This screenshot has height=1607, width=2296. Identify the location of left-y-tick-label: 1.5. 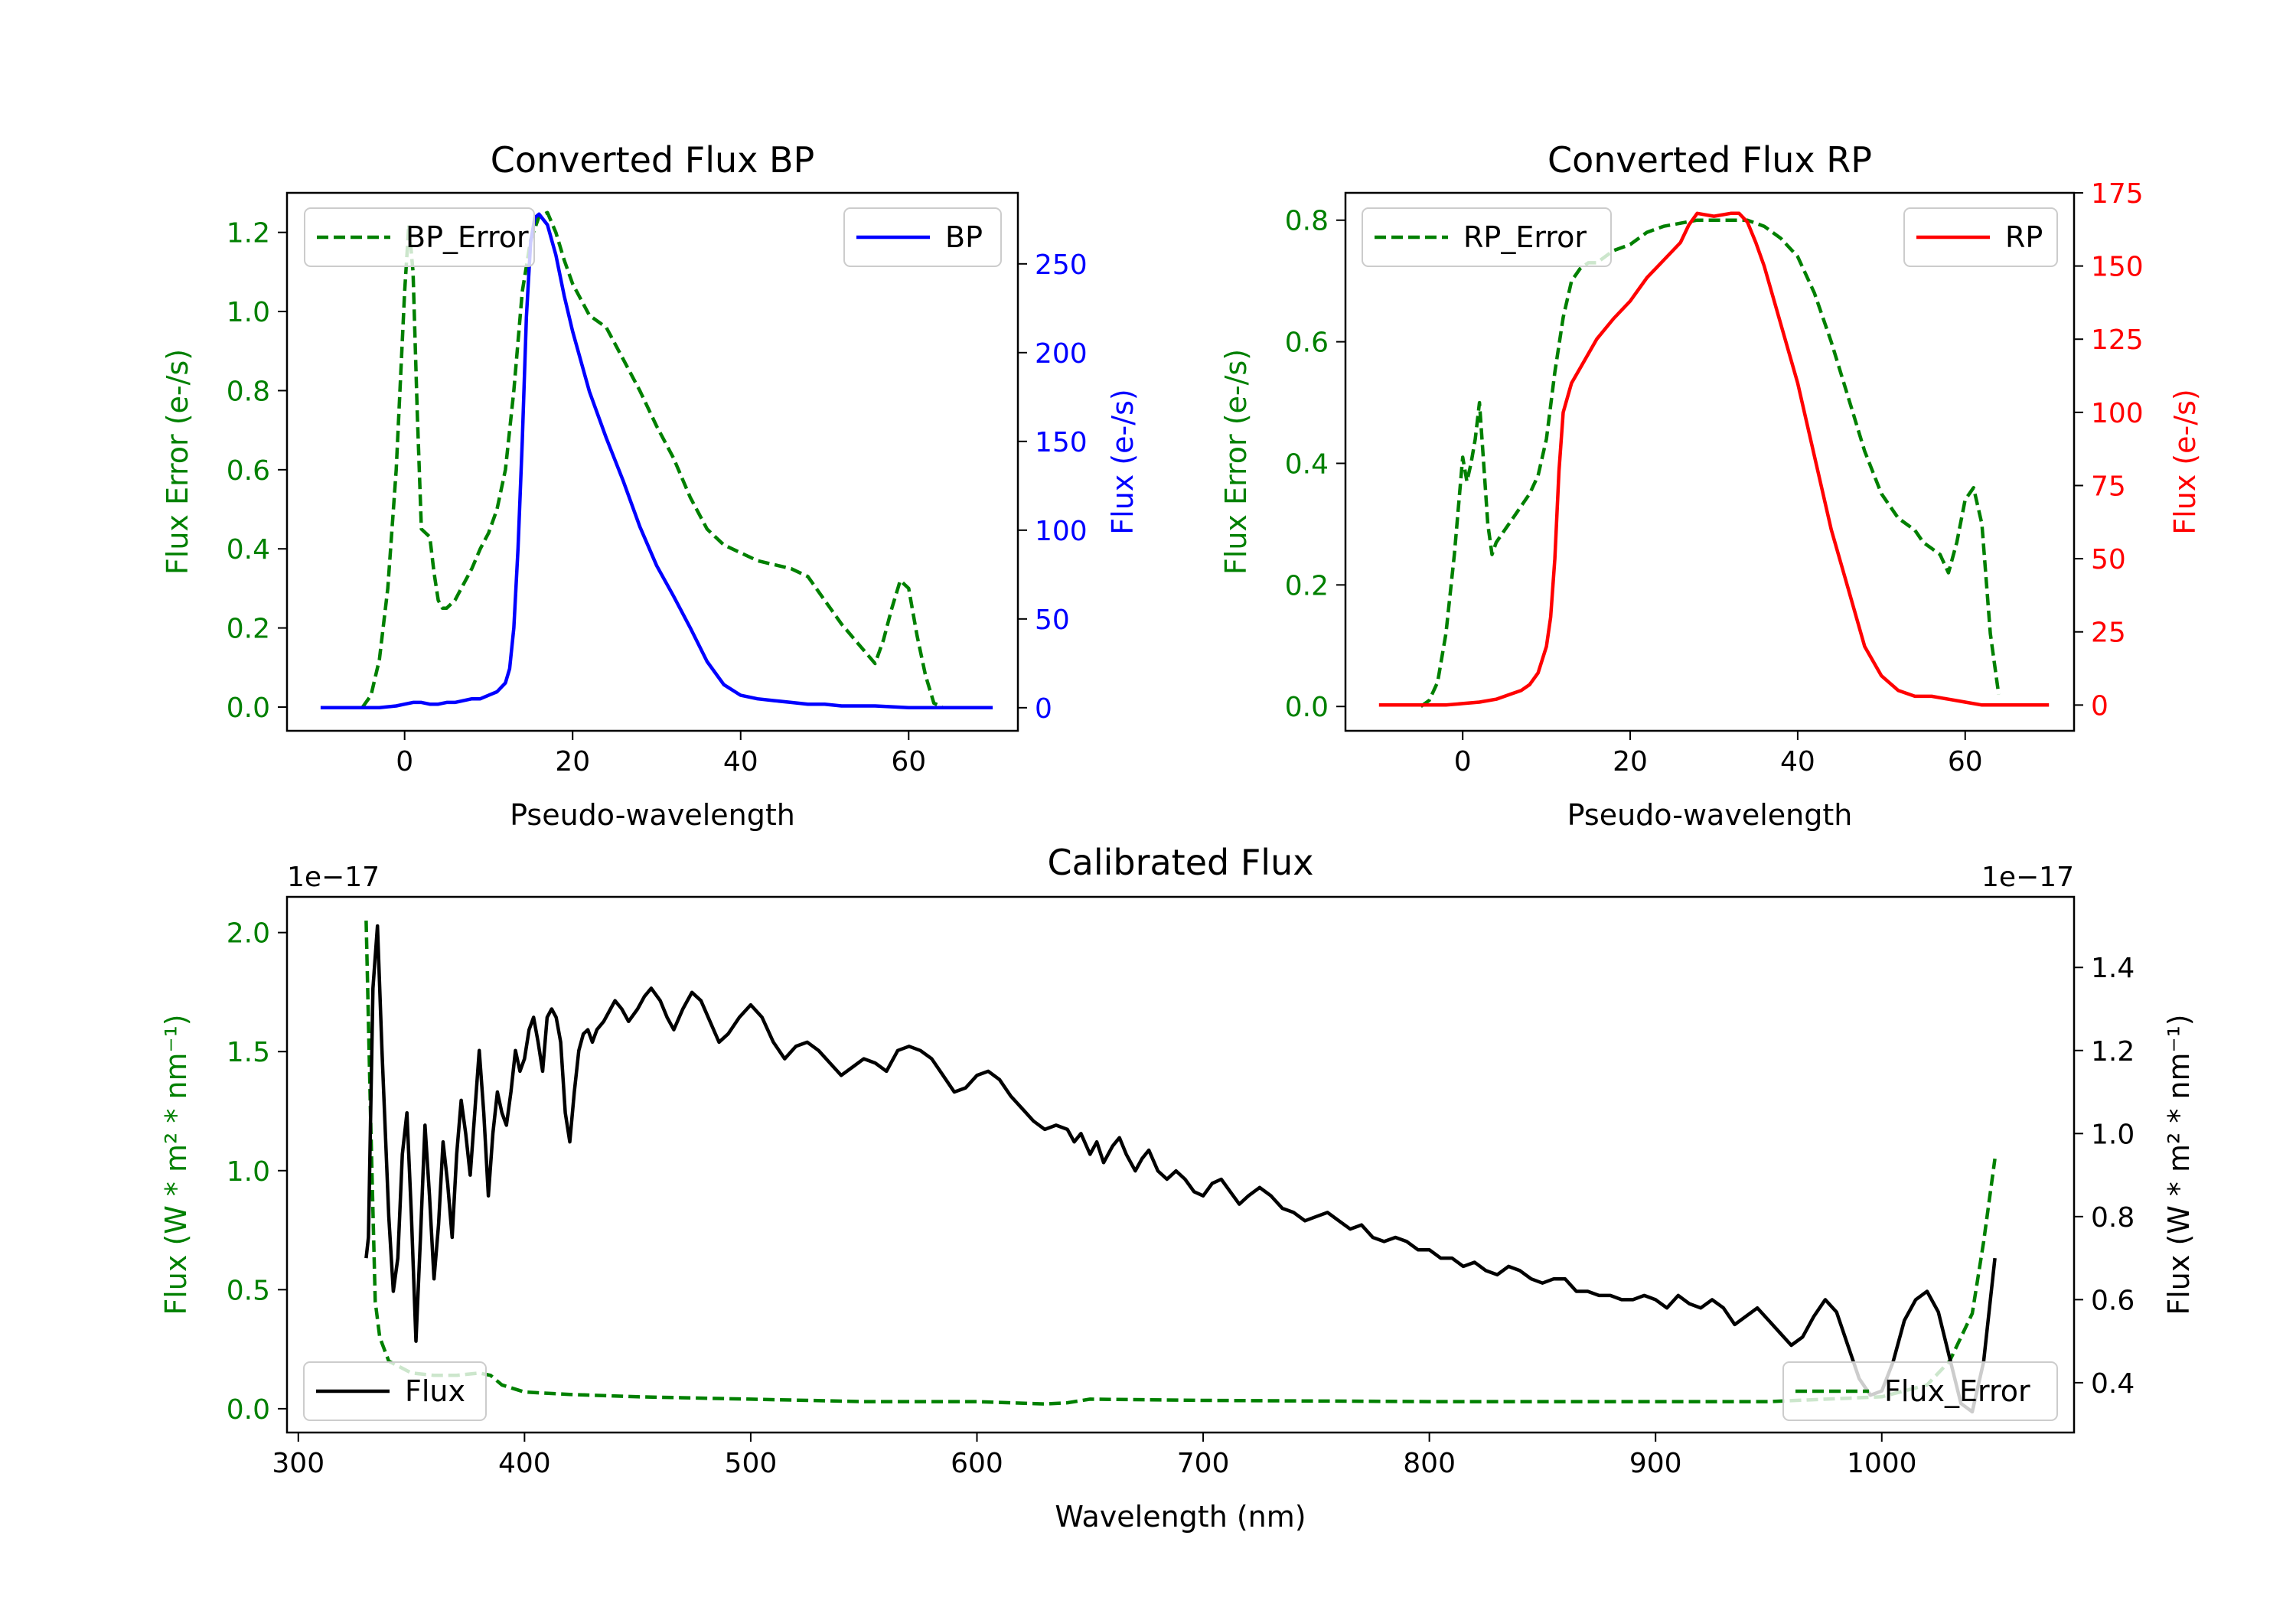
(248, 1052).